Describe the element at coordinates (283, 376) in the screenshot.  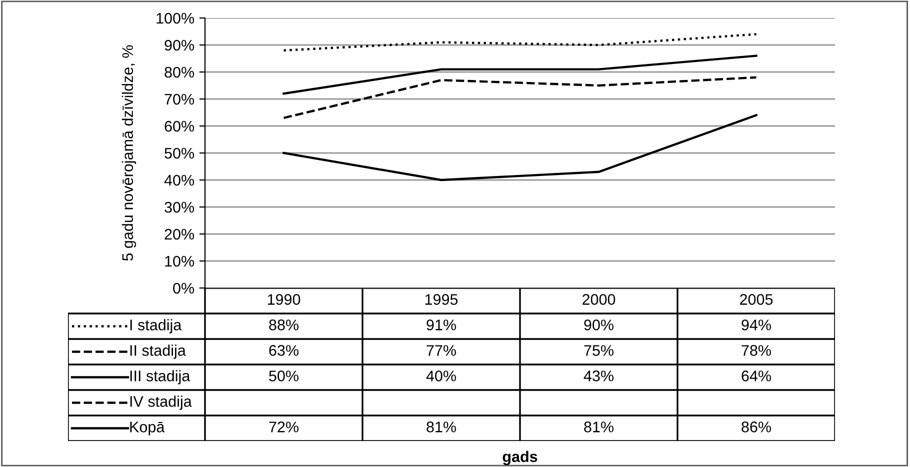
I see `data-label: 50%` at that location.